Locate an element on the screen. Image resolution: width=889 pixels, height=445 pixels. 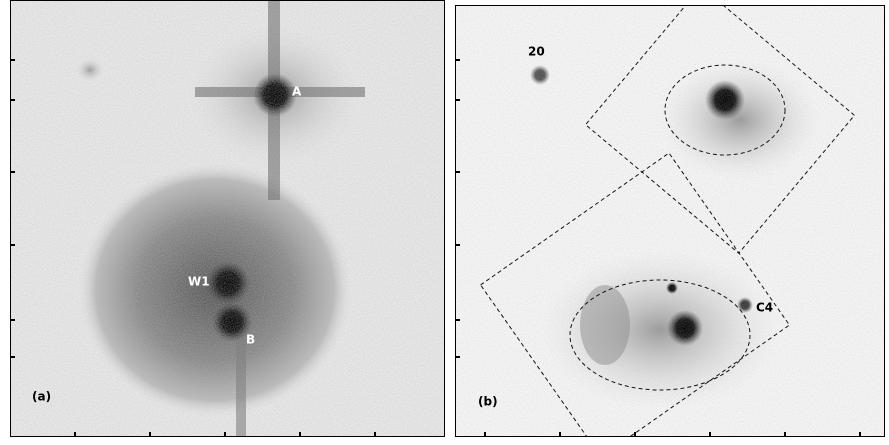
annotation: A is located at coordinates (297, 92).